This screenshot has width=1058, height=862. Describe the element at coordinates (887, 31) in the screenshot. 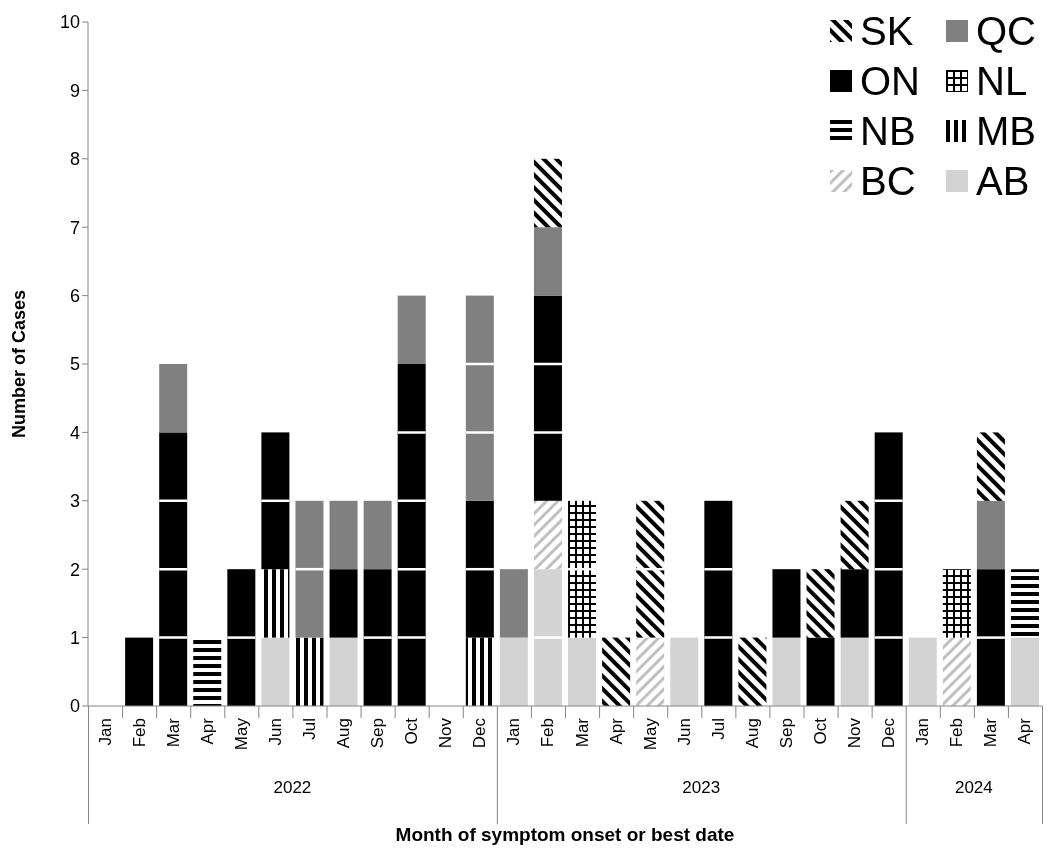

I see `legend-label: SK` at that location.